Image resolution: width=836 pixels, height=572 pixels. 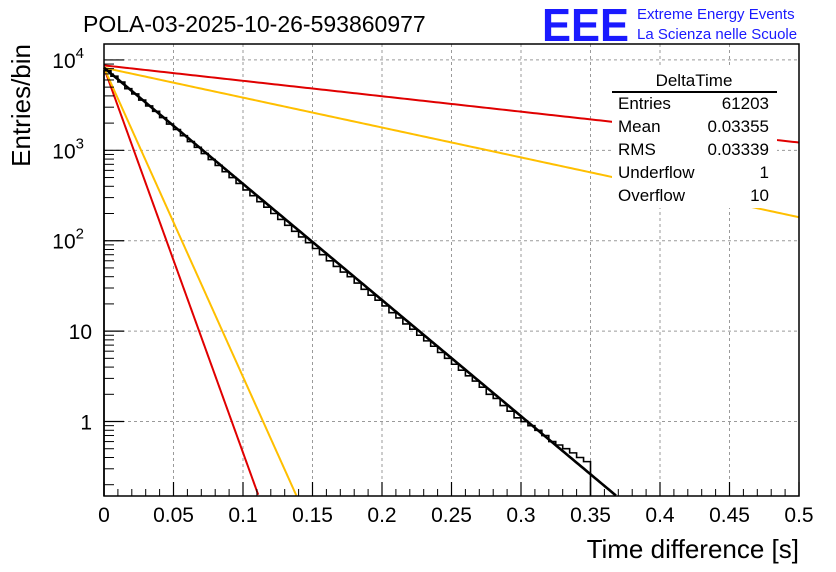 I want to click on x-tick-label: 0.2, so click(x=381, y=515).